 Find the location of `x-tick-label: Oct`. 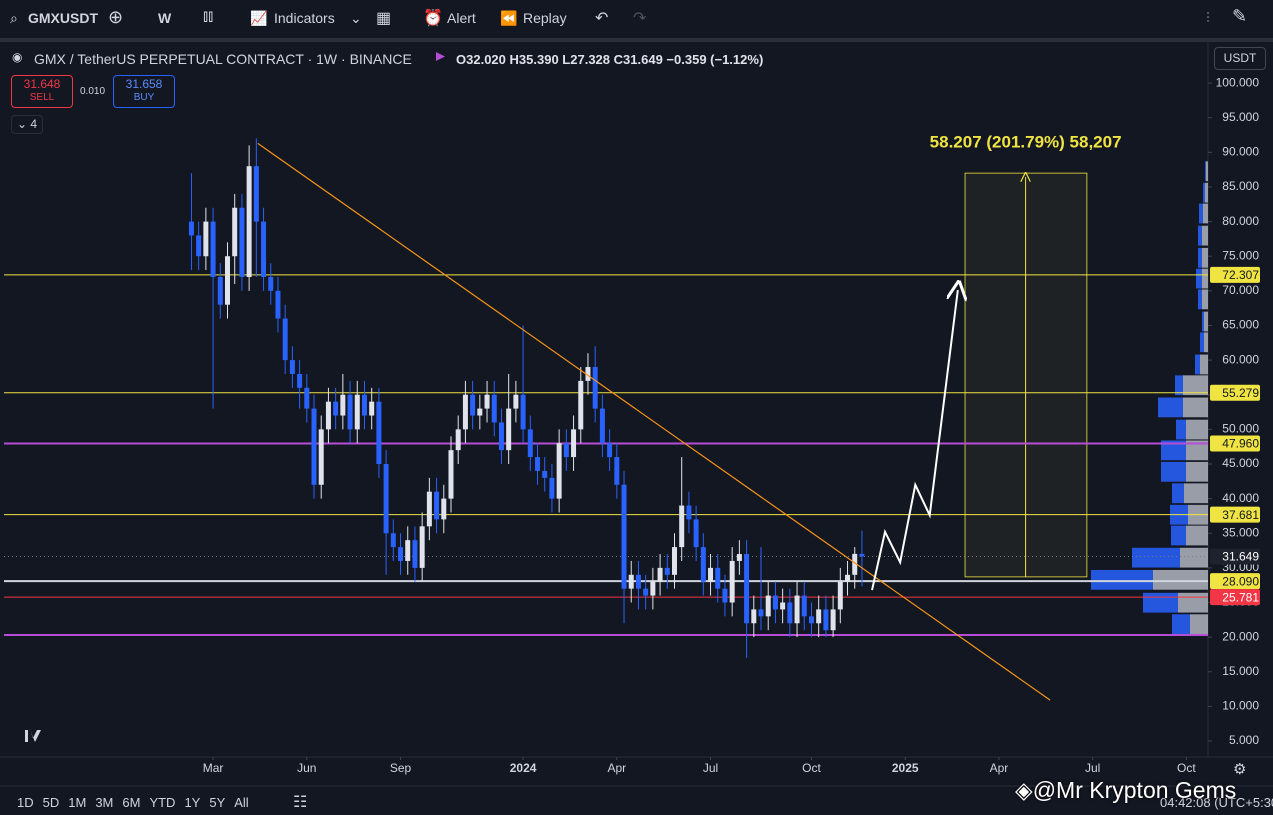

x-tick-label: Oct is located at coordinates (1186, 768).